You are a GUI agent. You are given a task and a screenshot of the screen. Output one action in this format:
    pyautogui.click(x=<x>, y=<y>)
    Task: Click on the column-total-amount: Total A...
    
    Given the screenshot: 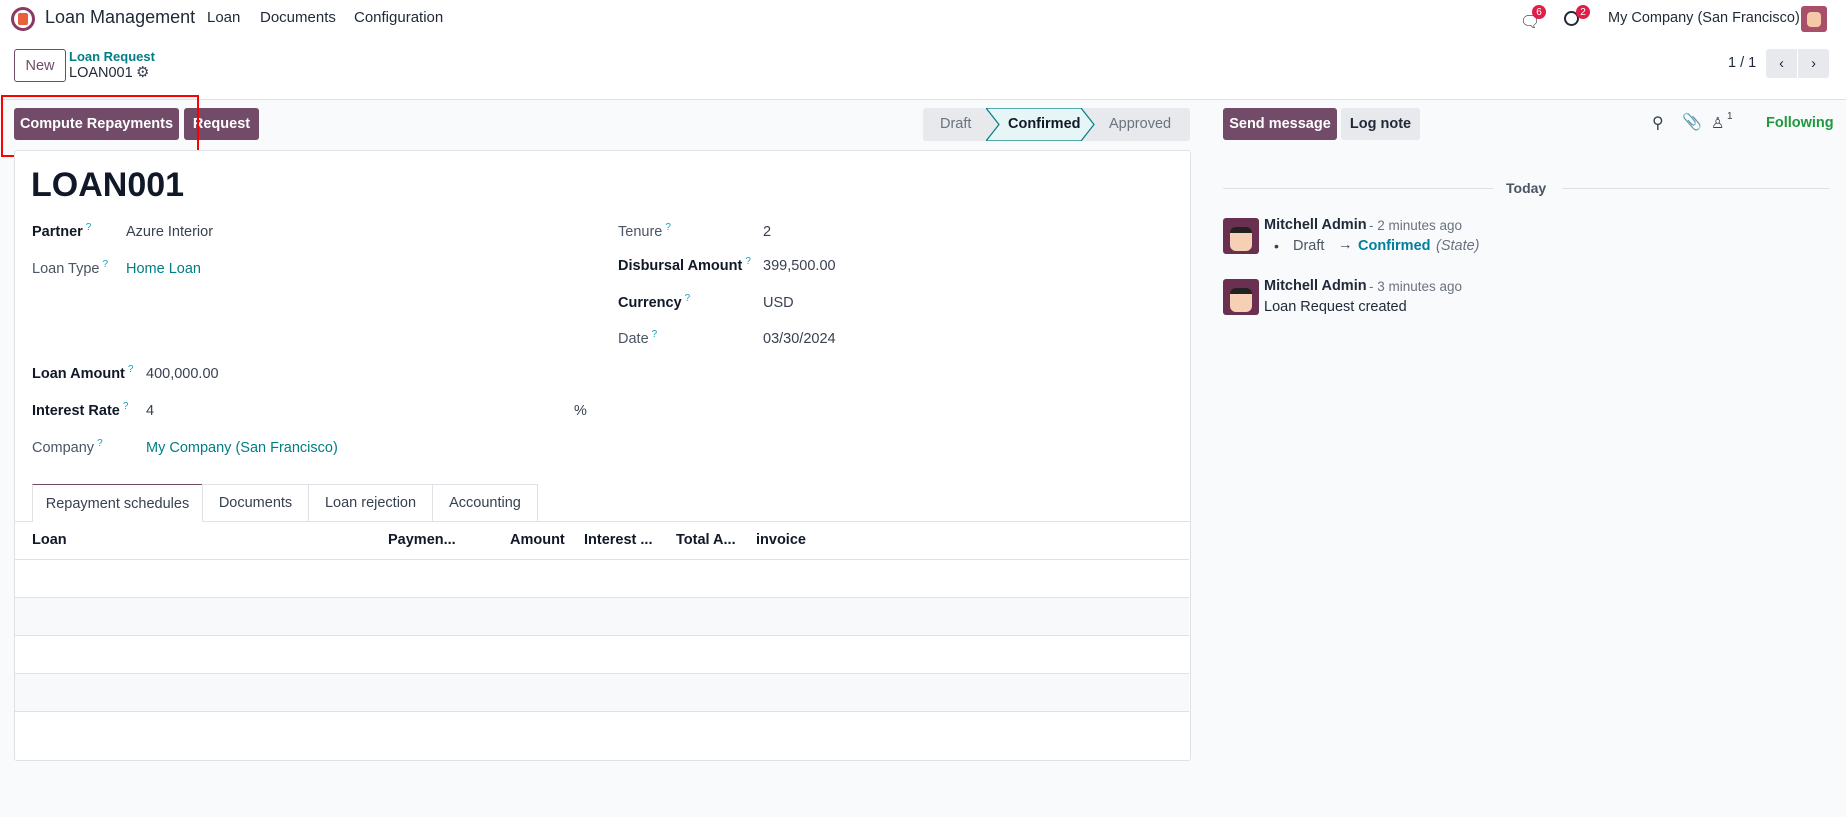 What is the action you would take?
    pyautogui.click(x=706, y=540)
    